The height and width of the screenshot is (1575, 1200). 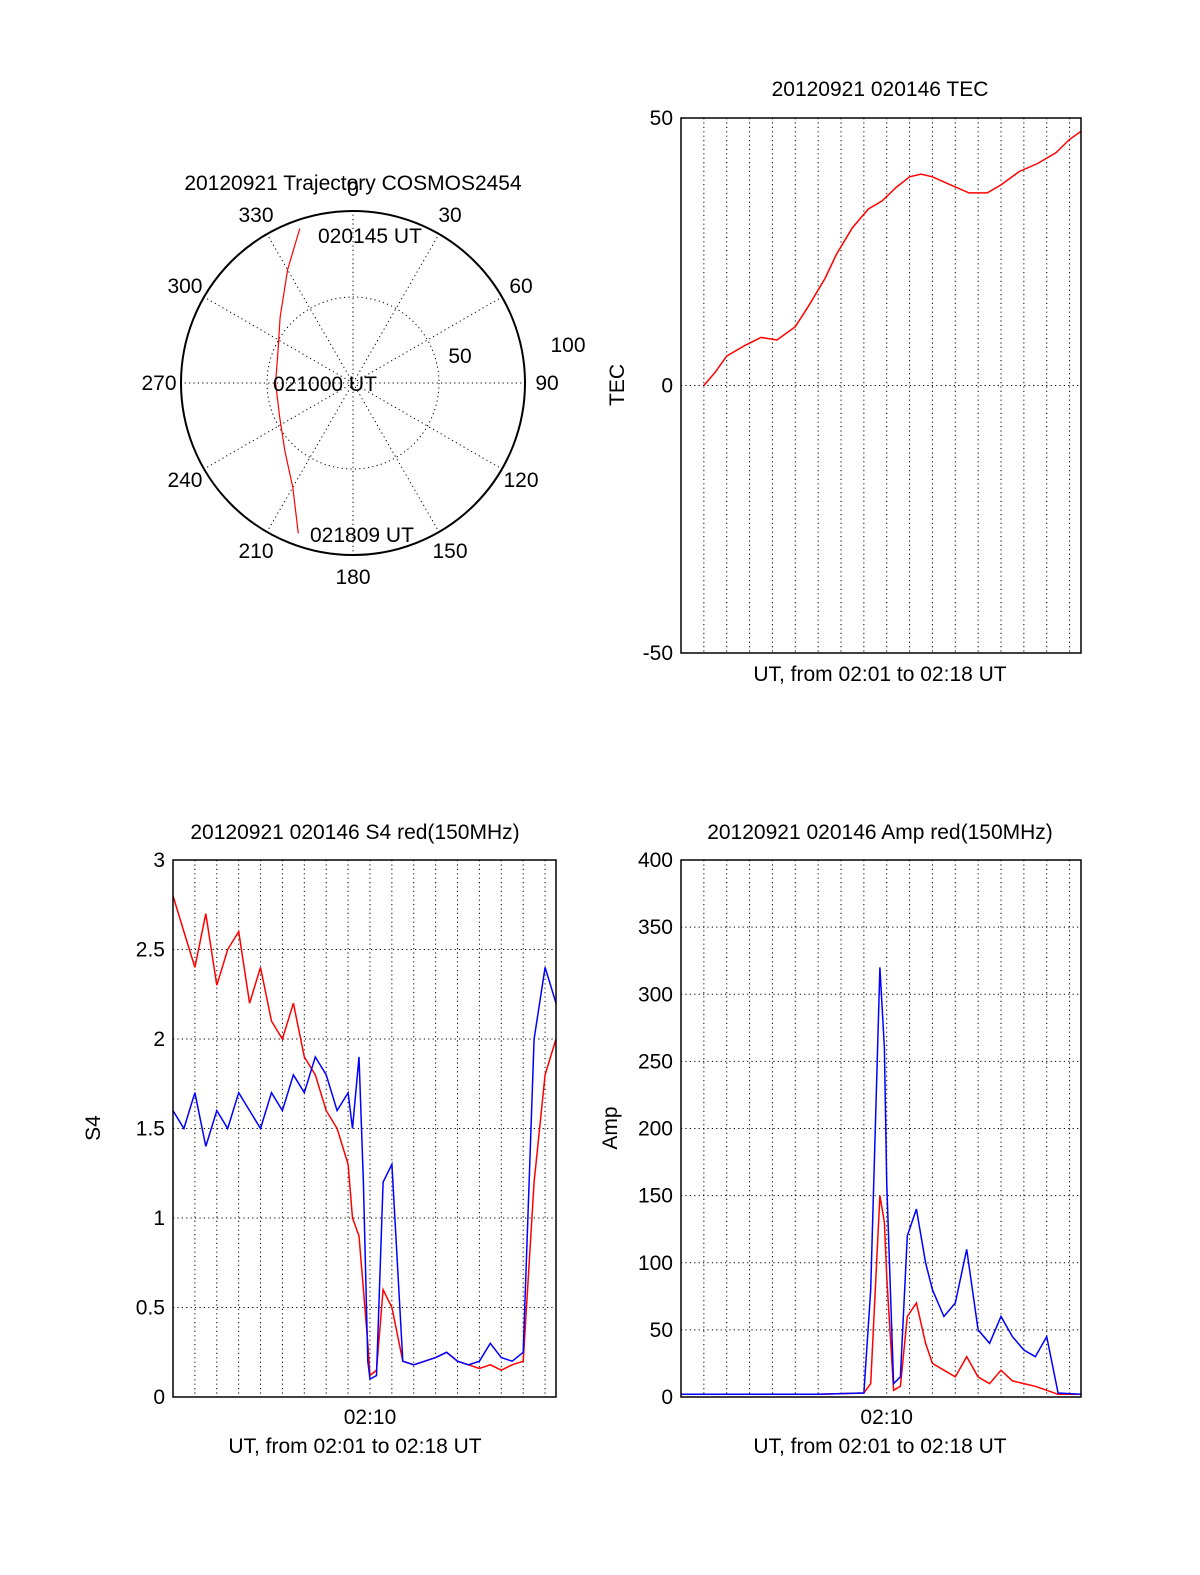 I want to click on tec-grid, so click(x=881, y=385).